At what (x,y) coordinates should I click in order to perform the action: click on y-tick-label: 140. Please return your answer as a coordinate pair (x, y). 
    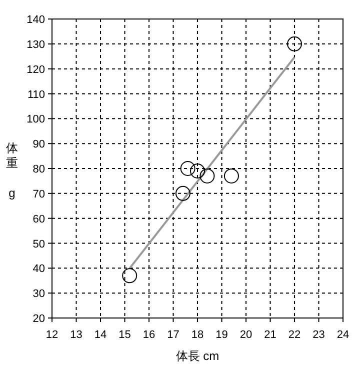
    Looking at the image, I should click on (35, 20).